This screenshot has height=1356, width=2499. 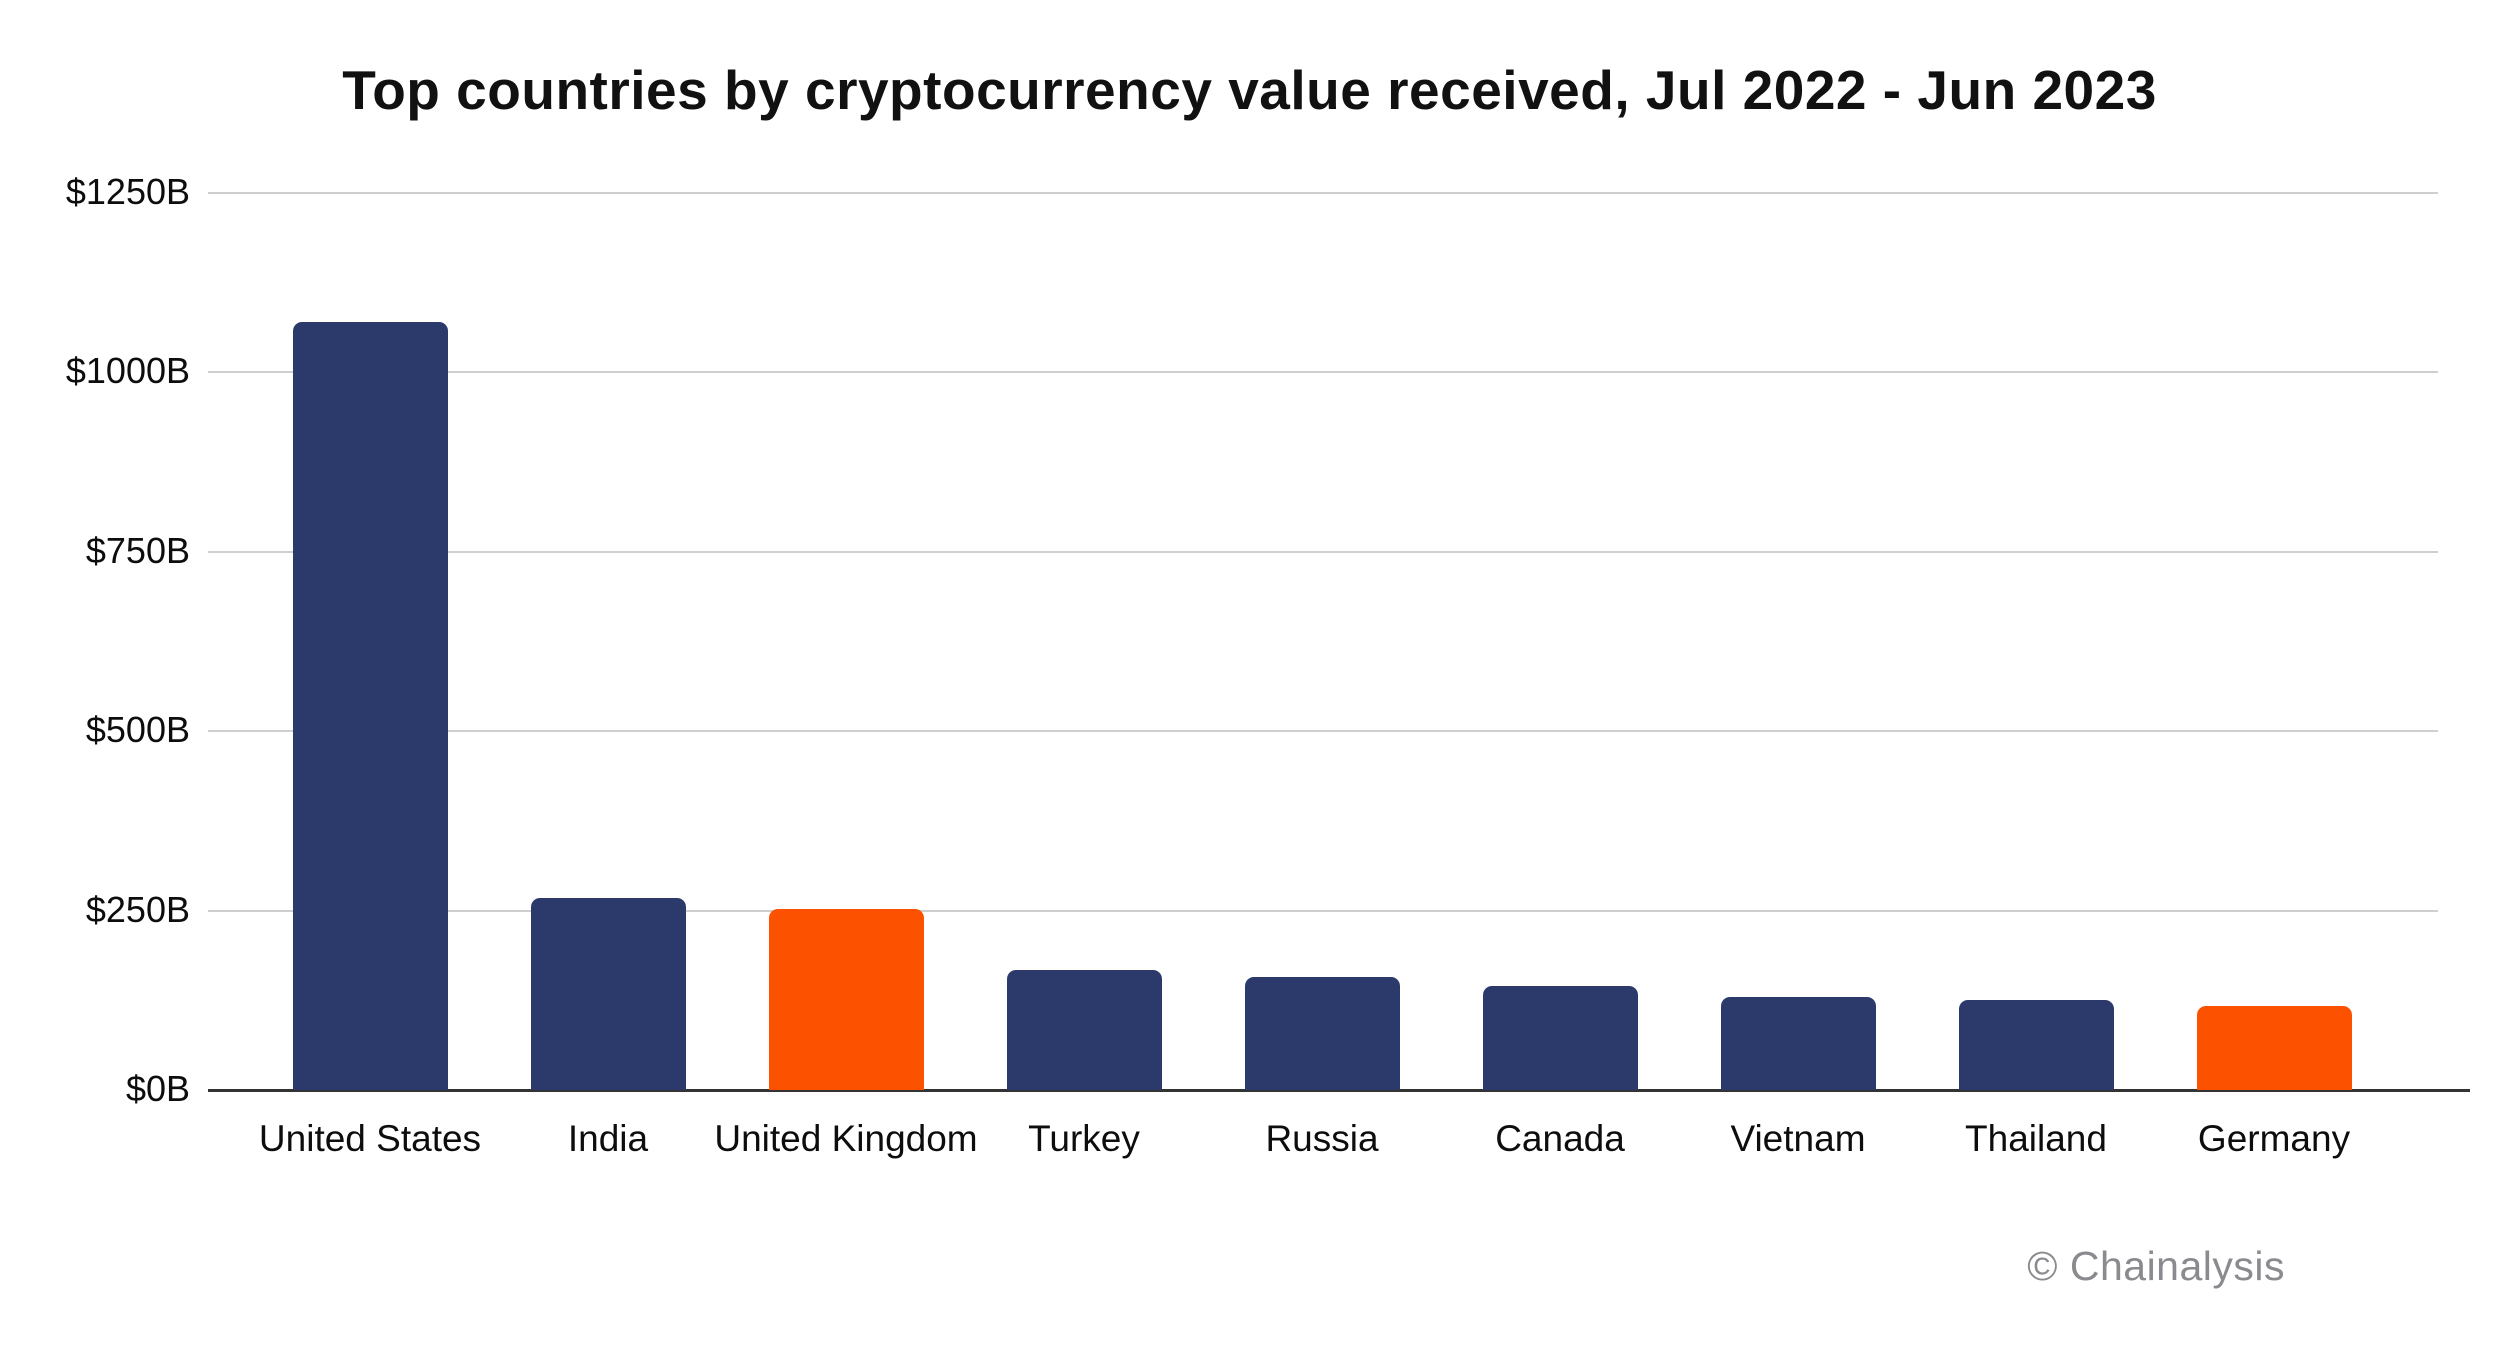 What do you see at coordinates (2274, 1048) in the screenshot?
I see `bar-germany` at bounding box center [2274, 1048].